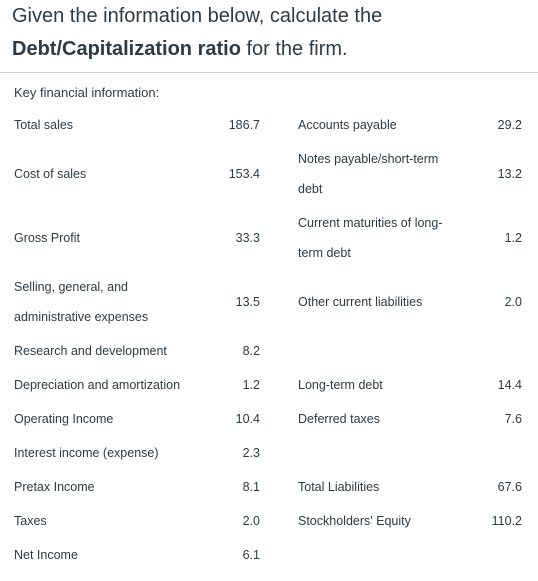  What do you see at coordinates (370, 223) in the screenshot?
I see `balance-label-current-maturities-line-1: Current maturities of long-` at bounding box center [370, 223].